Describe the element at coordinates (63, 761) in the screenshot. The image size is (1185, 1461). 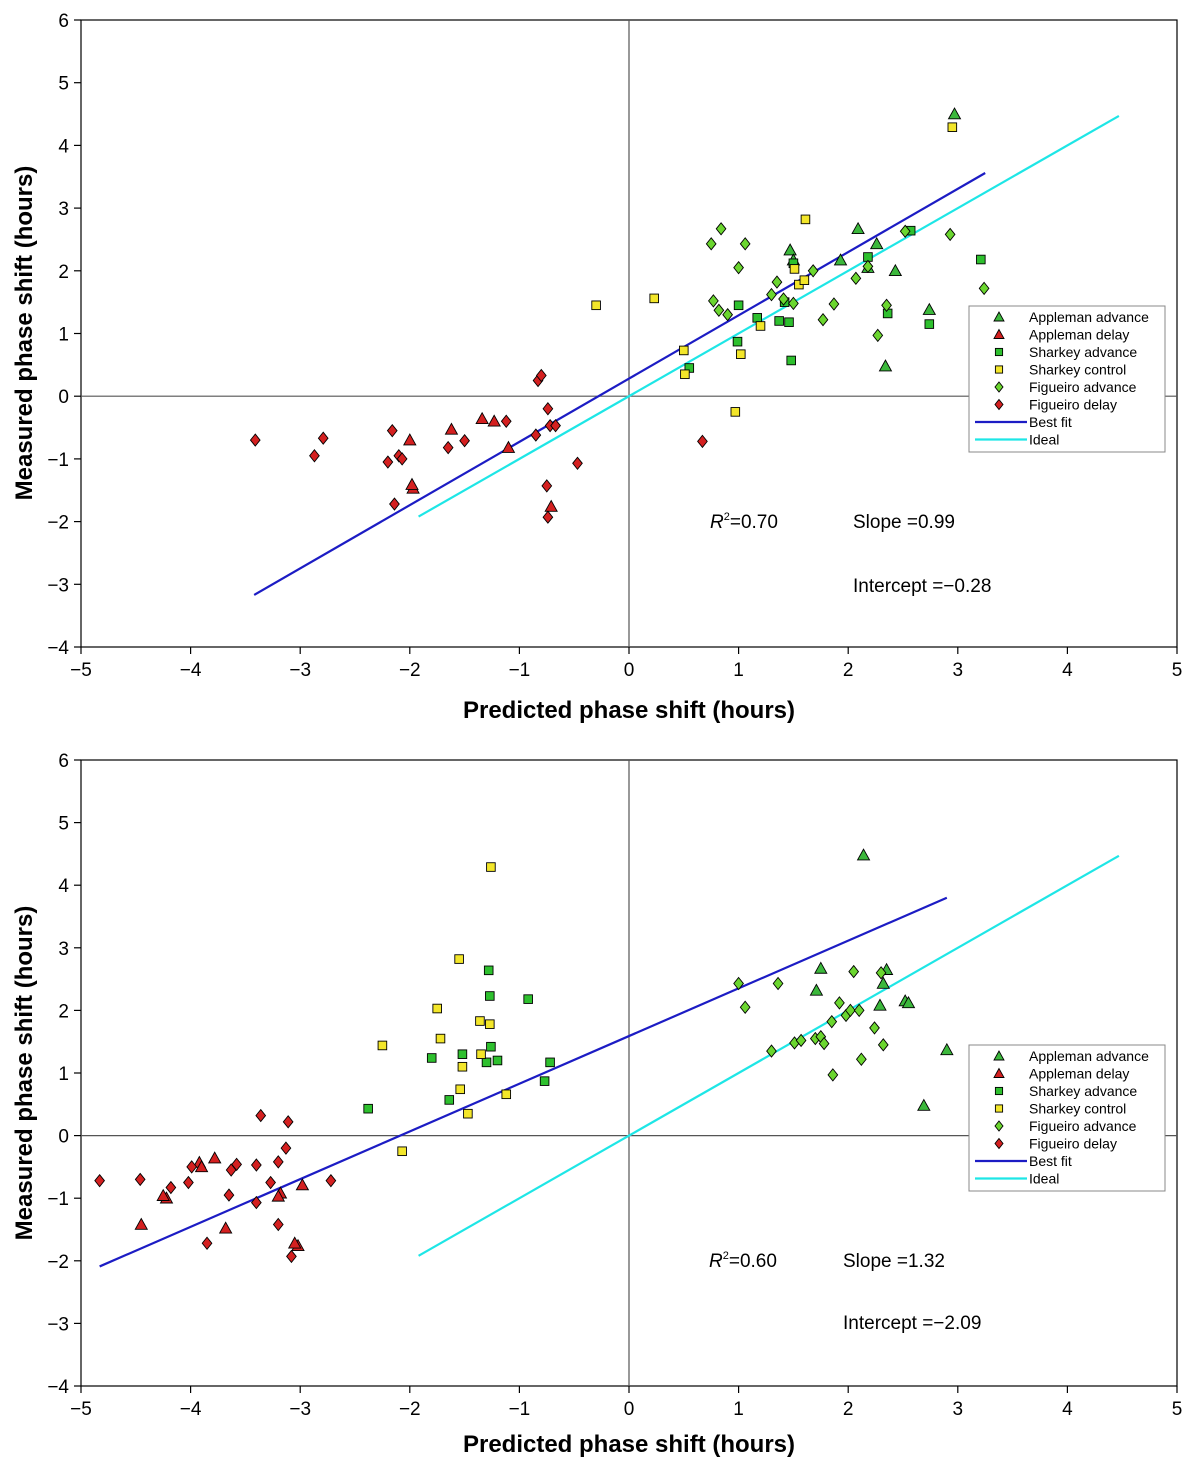
I see `y-tick-label: 6` at that location.